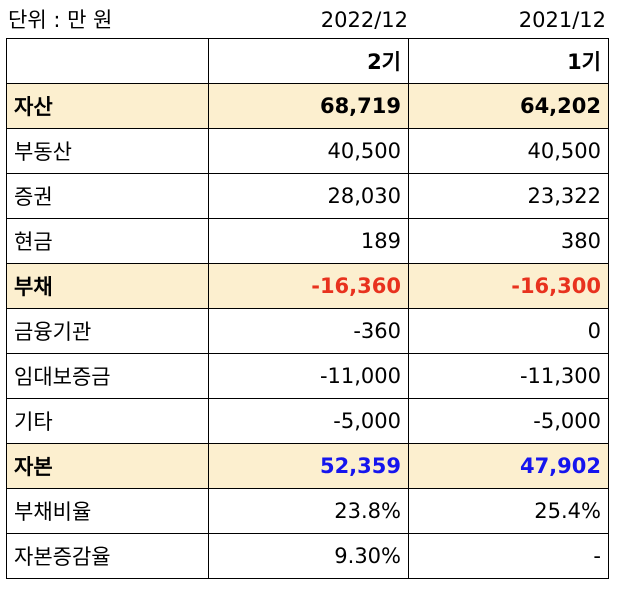 This screenshot has height=602, width=620. Describe the element at coordinates (508, 556) in the screenshot. I see `value-2021: -` at that location.